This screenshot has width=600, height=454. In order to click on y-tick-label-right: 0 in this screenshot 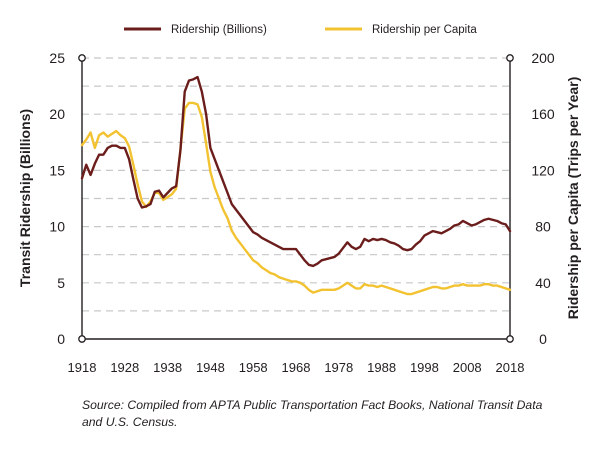, I will do `click(543, 339)`.